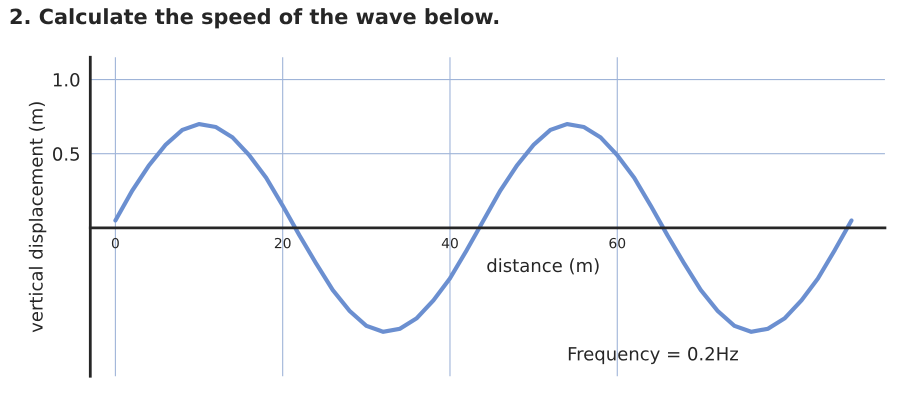 This screenshot has width=903, height=409. I want to click on y-tick-label: 0.5, so click(66, 154).